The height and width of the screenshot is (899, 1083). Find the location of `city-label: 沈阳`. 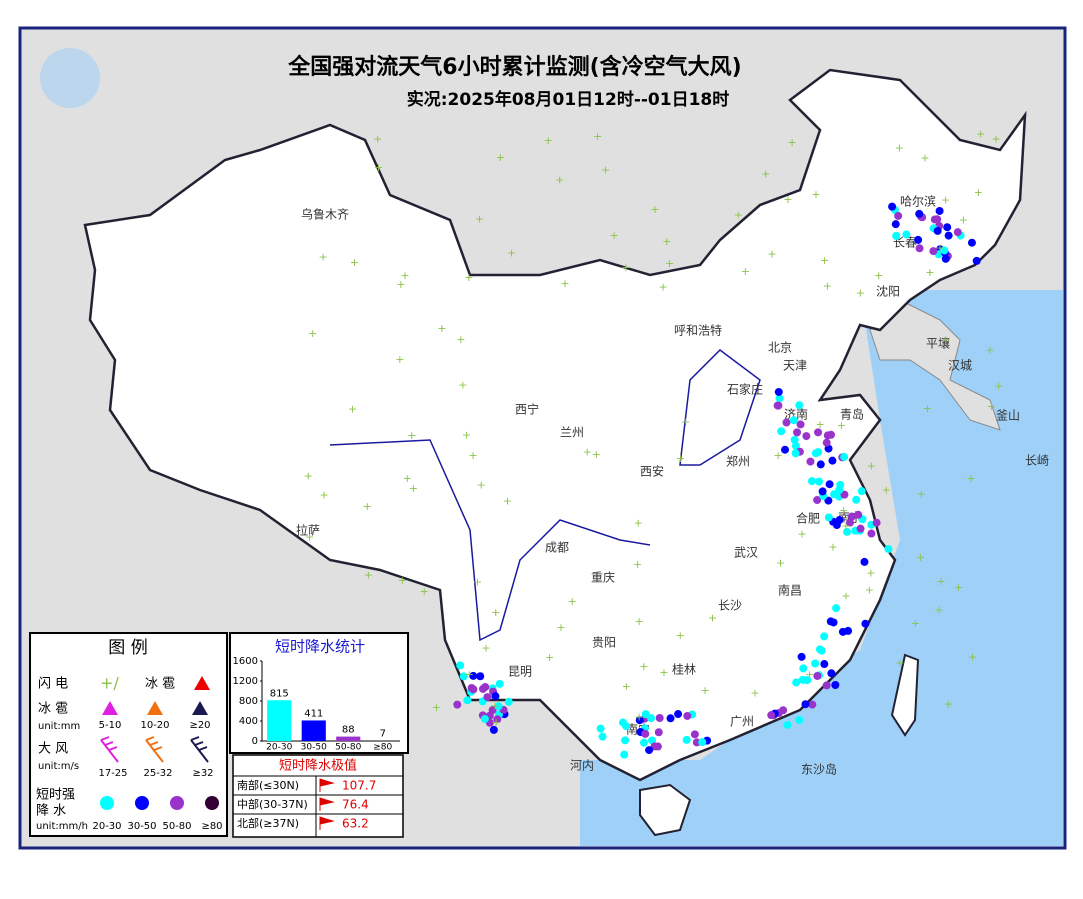

city-label: 沈阳 is located at coordinates (888, 291).